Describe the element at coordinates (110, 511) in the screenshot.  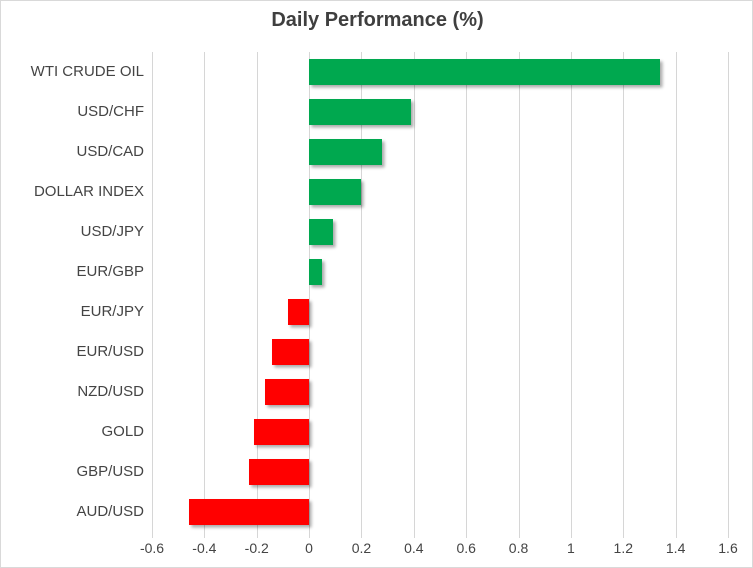
I see `category-label: AUD/USD` at that location.